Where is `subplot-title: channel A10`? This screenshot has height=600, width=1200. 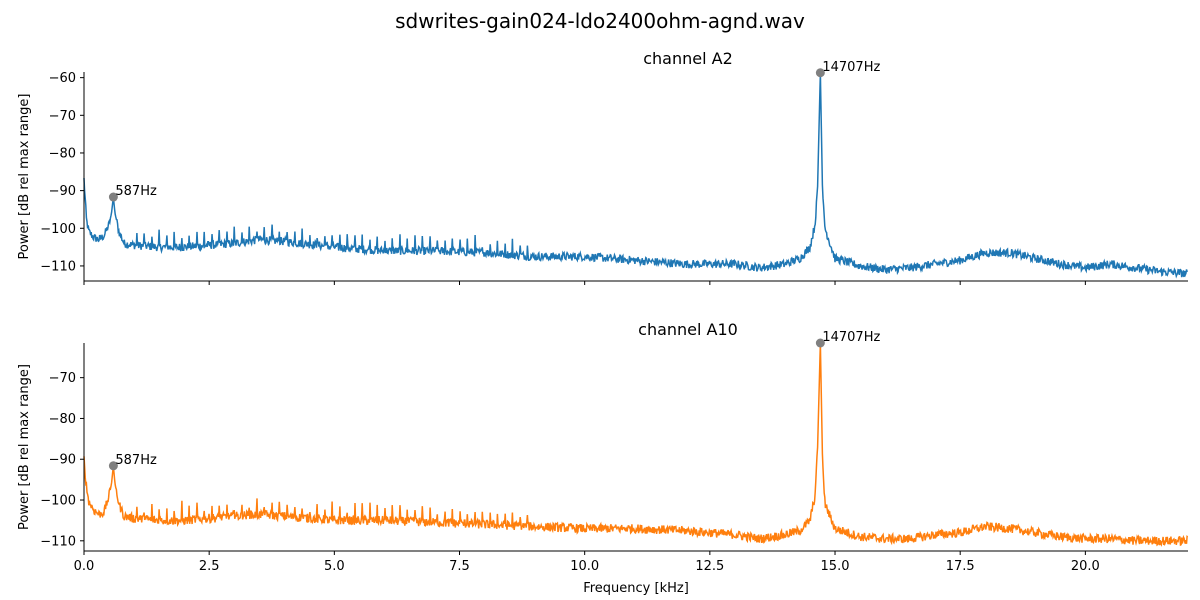
subplot-title: channel A10 is located at coordinates (688, 329).